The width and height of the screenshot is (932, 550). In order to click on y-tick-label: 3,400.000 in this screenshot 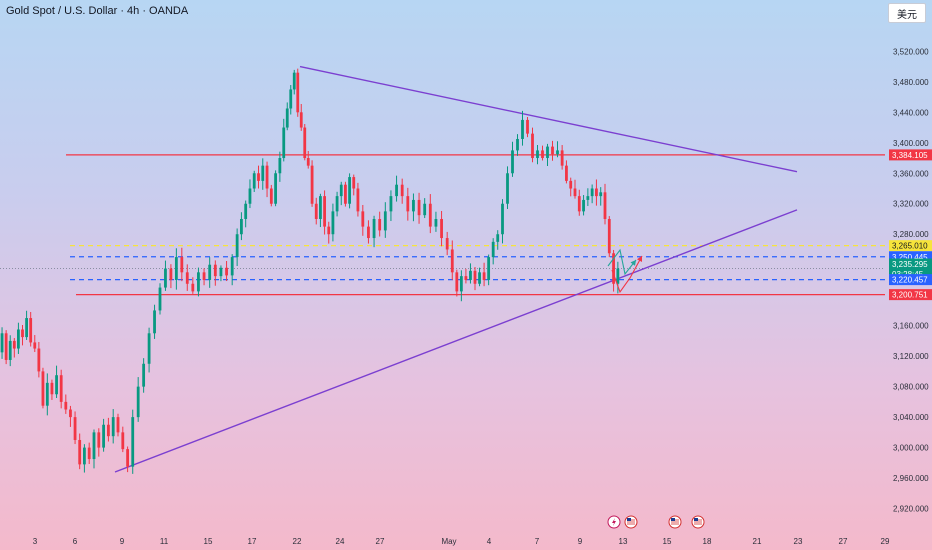, I will do `click(911, 143)`.